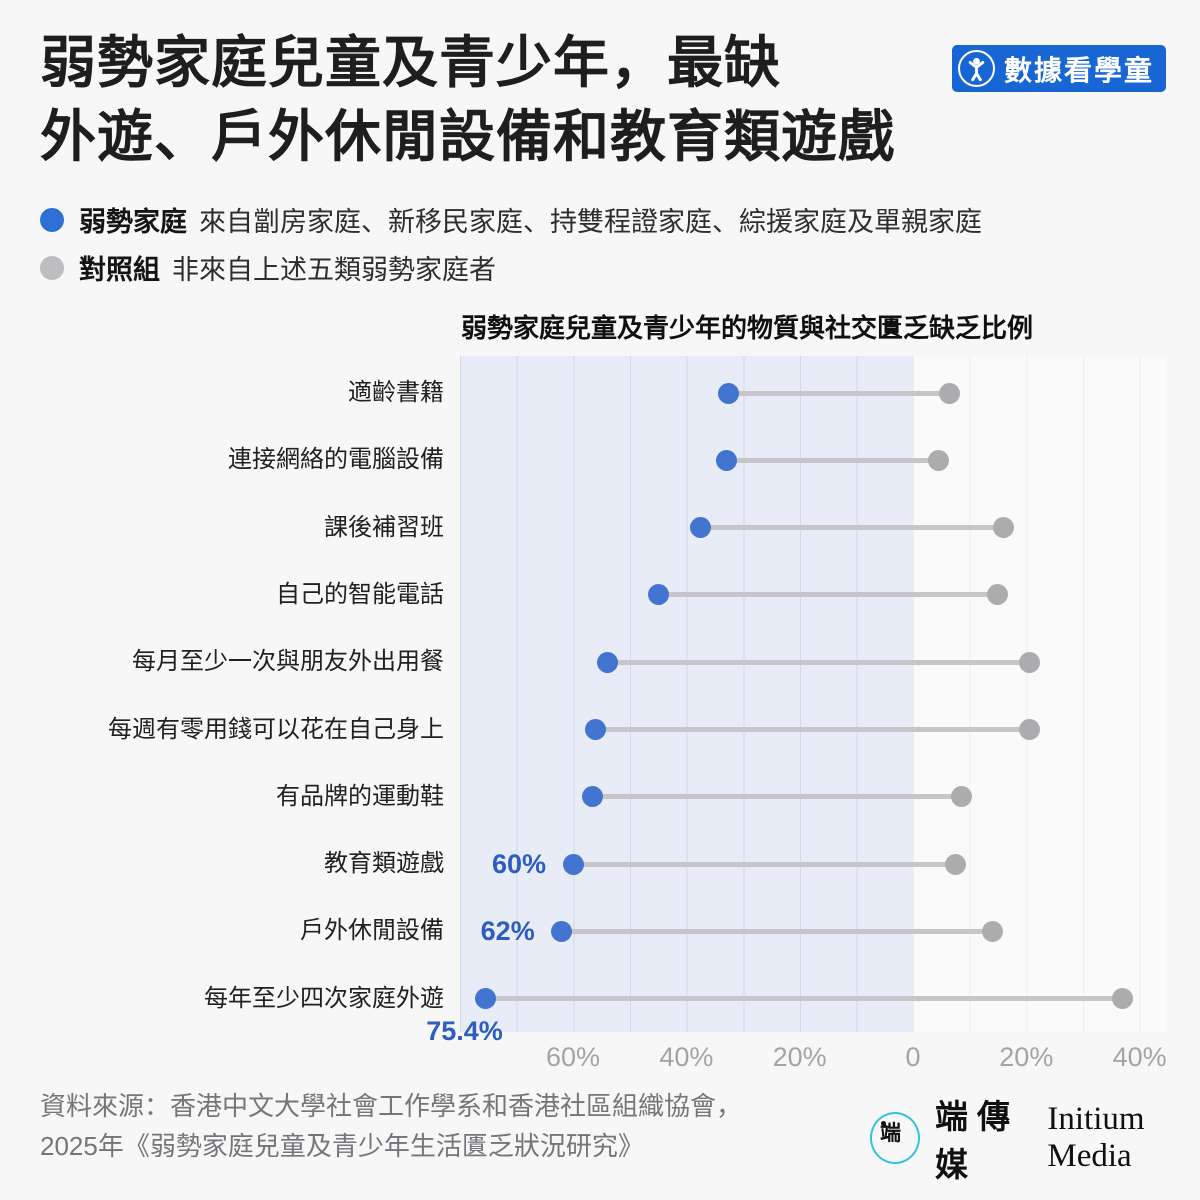 Image resolution: width=1200 pixels, height=1200 pixels. Describe the element at coordinates (590, 222) in the screenshot. I see `legend-description: 來自劏房家庭、新移民家庭、持雙程證家庭、綜援家庭及單親家庭` at that location.